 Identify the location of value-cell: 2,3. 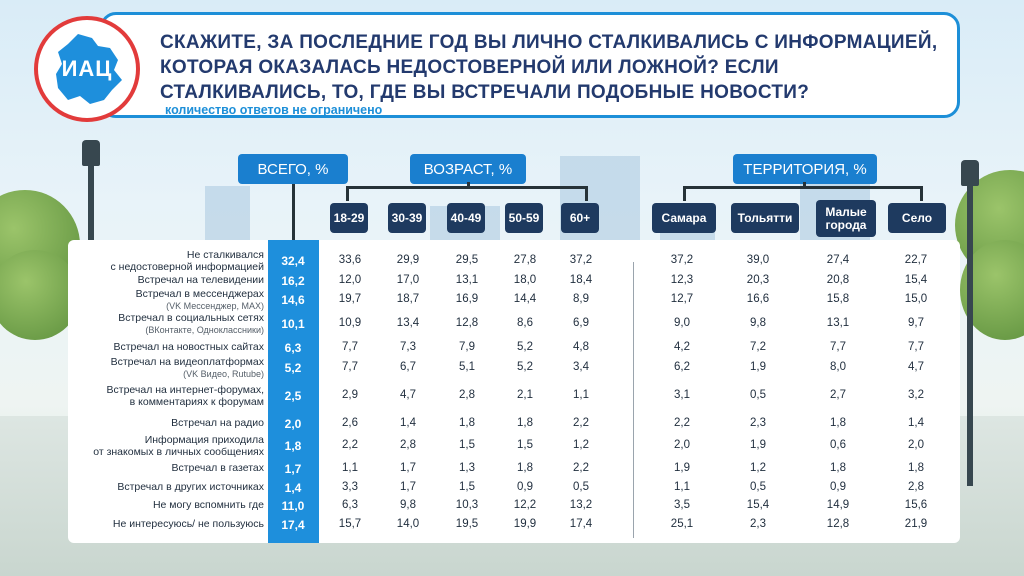
(758, 524).